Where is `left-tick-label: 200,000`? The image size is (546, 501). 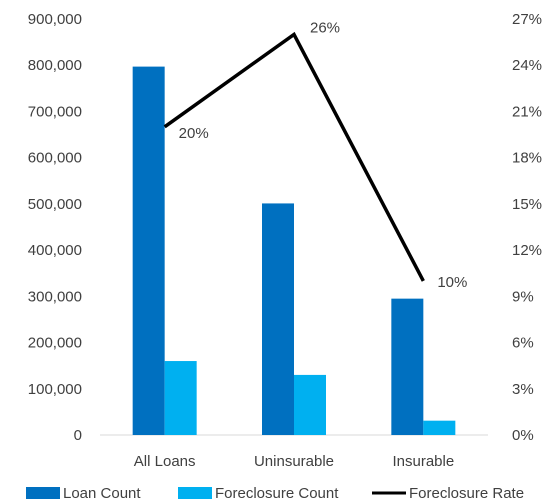 left-tick-label: 200,000 is located at coordinates (55, 343).